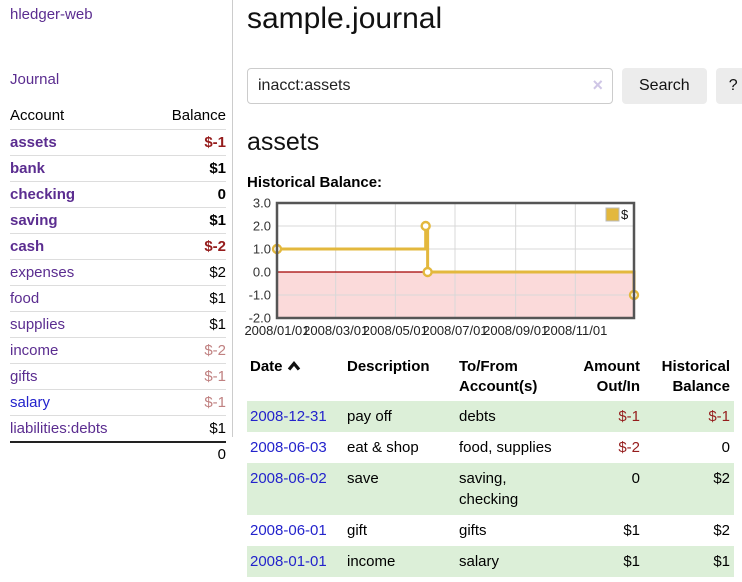 This screenshot has height=582, width=742. What do you see at coordinates (118, 168) in the screenshot?
I see `account-row: bank $1` at bounding box center [118, 168].